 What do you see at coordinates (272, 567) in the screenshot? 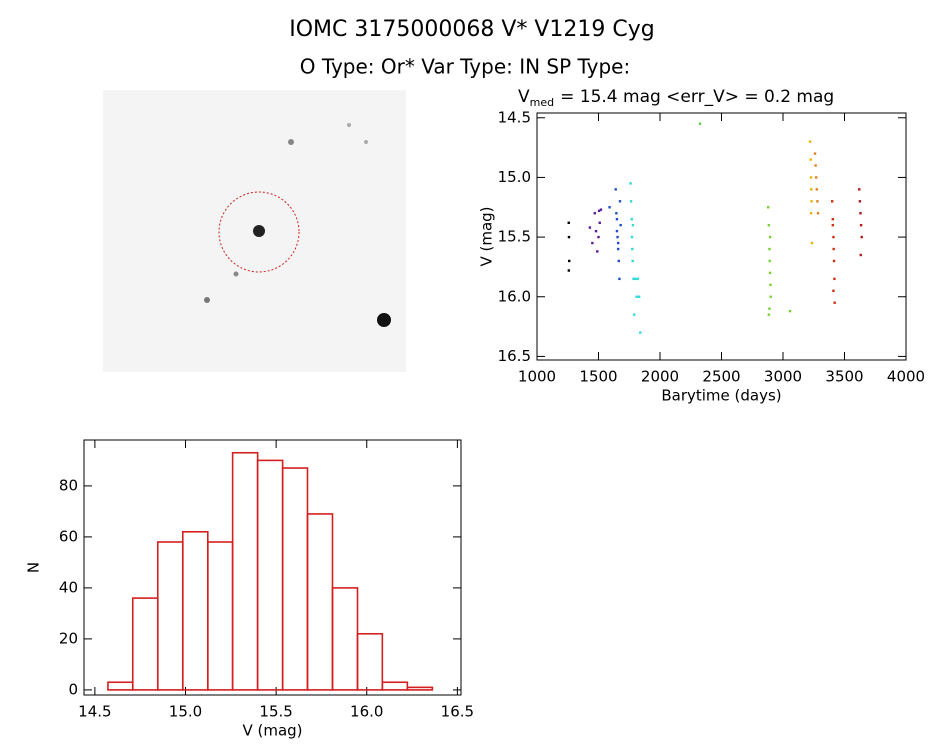
I see `plot-frame` at bounding box center [272, 567].